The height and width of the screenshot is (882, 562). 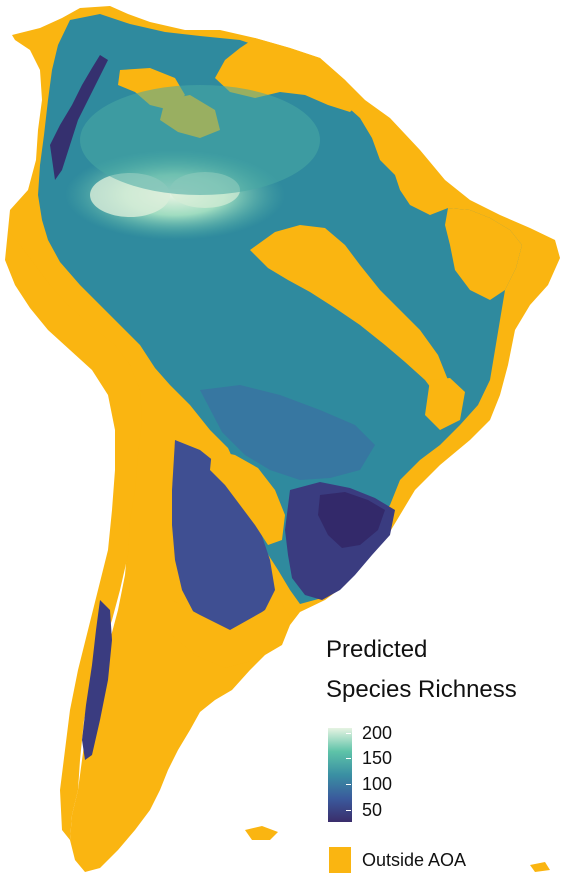 What do you see at coordinates (340, 775) in the screenshot?
I see `richness-colorbar` at bounding box center [340, 775].